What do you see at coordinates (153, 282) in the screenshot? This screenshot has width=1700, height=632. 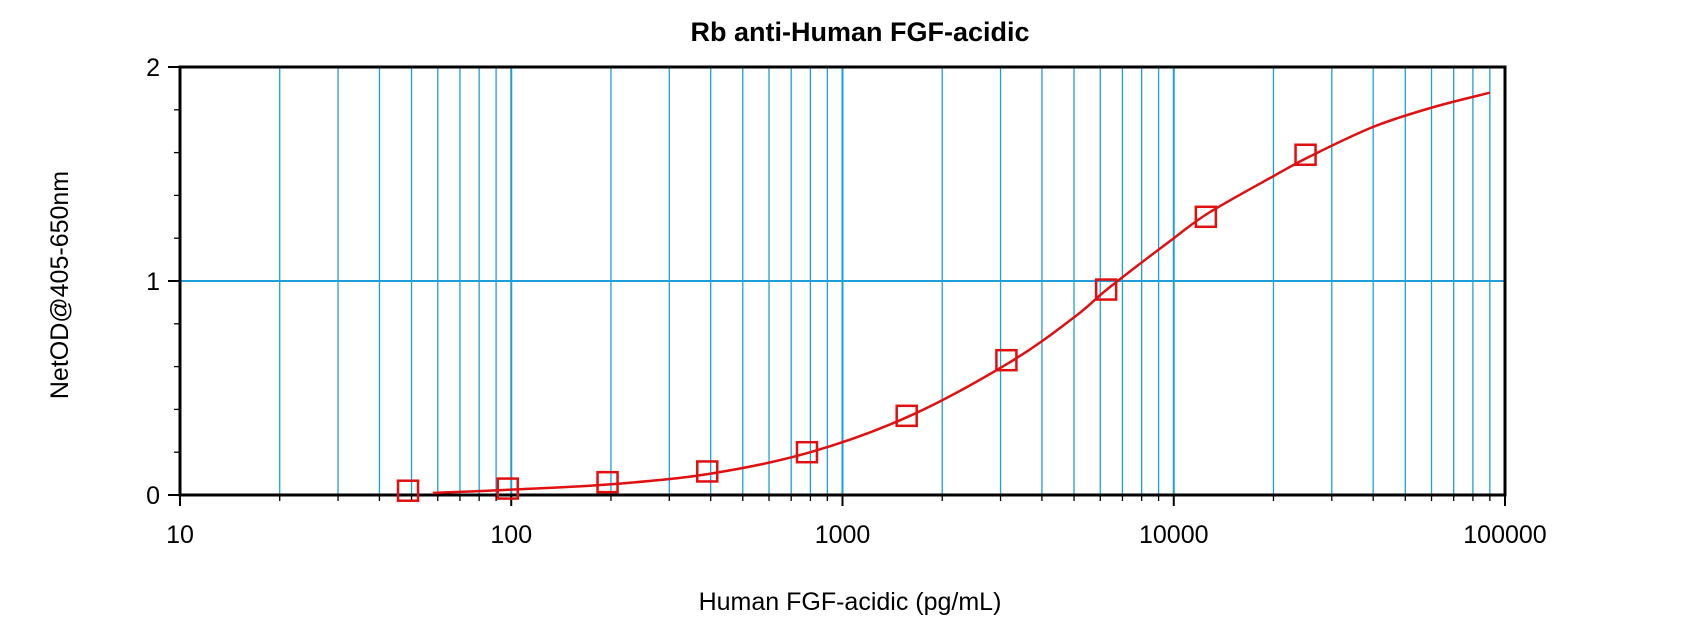 I see `y-tick-label: 1` at bounding box center [153, 282].